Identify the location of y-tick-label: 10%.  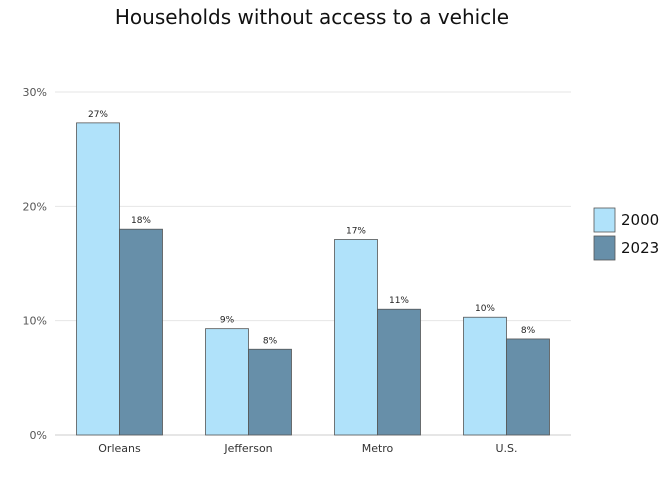
(35, 321).